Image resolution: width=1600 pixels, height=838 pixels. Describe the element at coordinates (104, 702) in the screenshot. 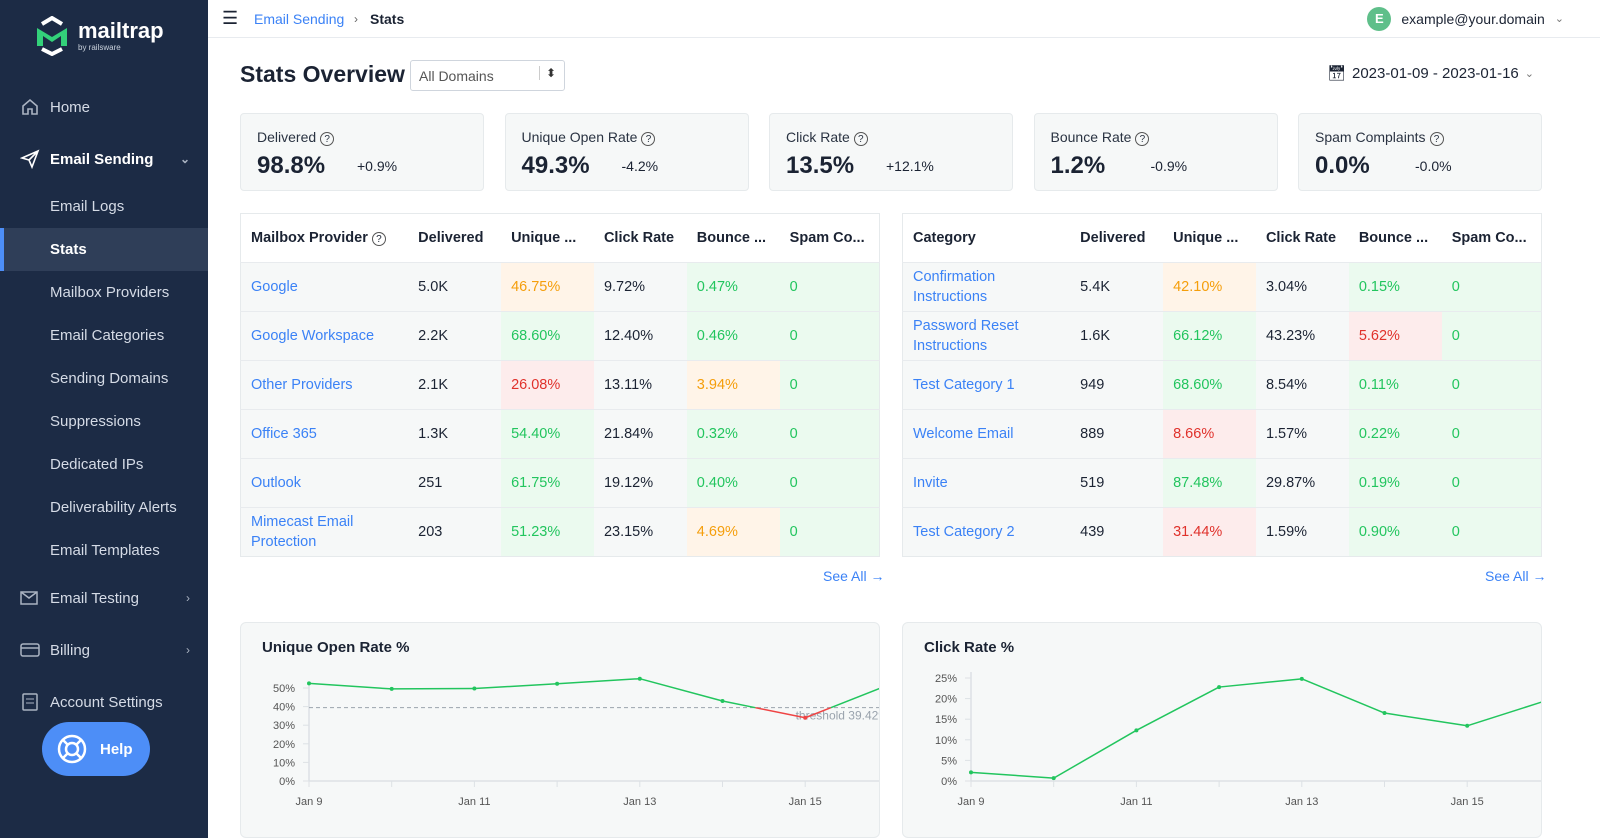

I see `sidebar-item-account-settings: Account Settings` at that location.